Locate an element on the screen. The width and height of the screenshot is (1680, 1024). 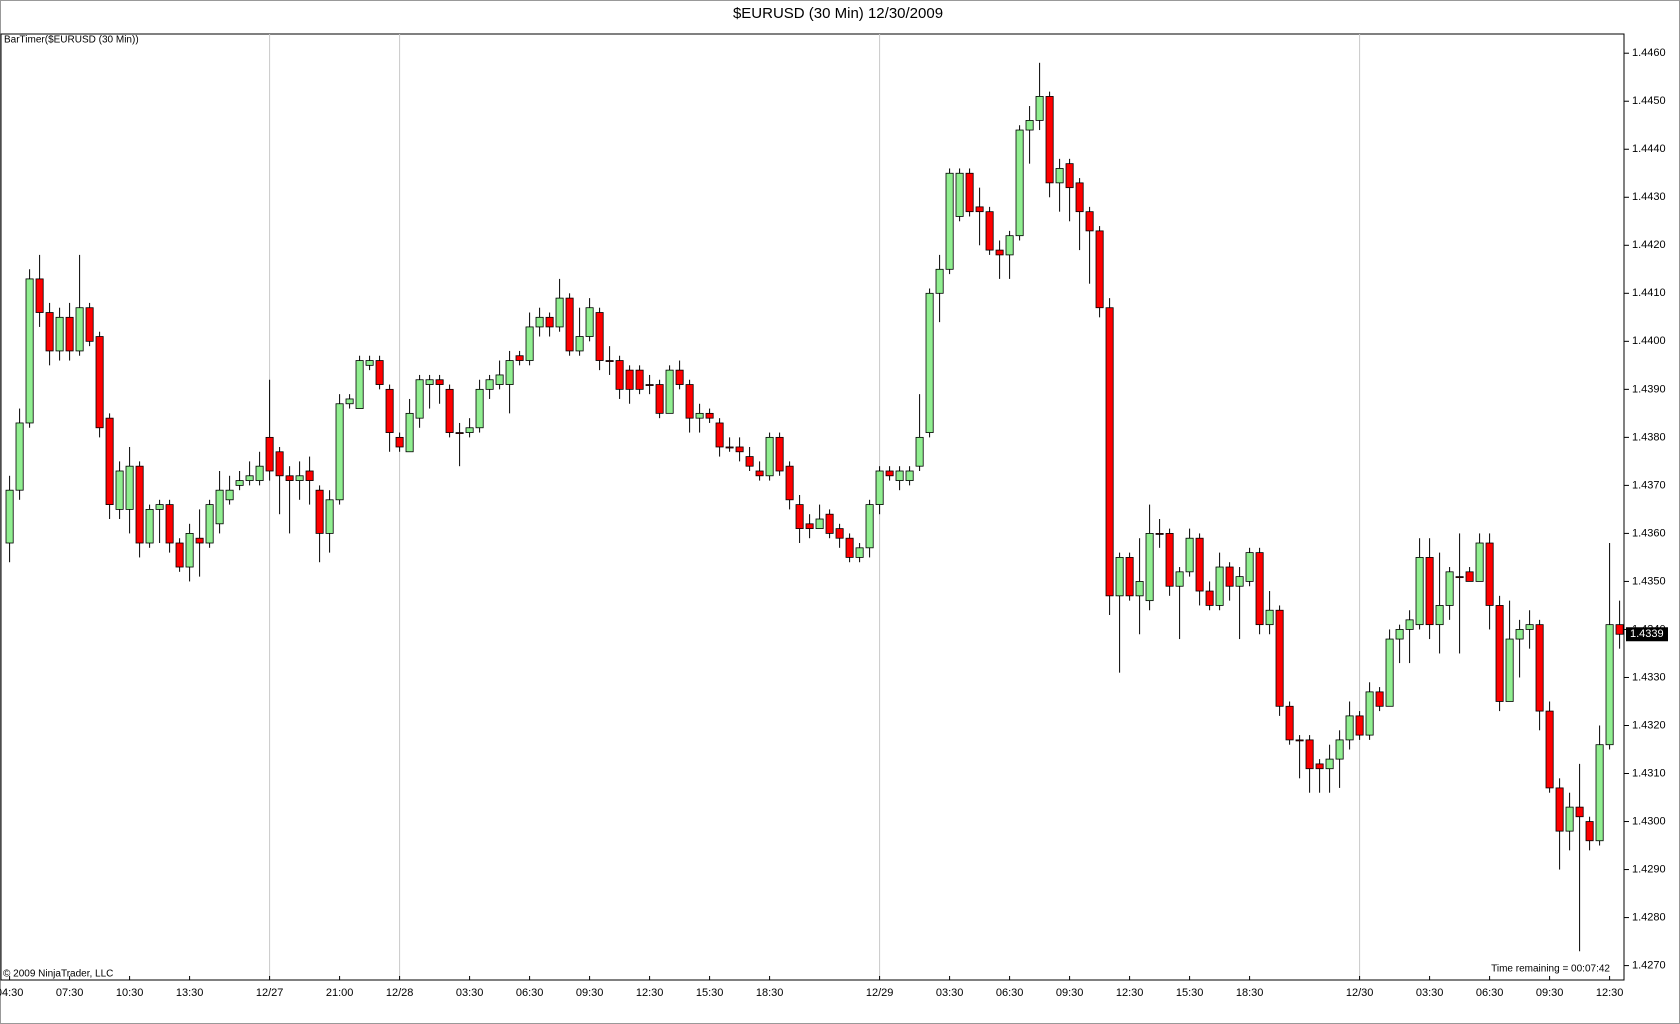
y-tick-label: 1.4390 is located at coordinates (1649, 389).